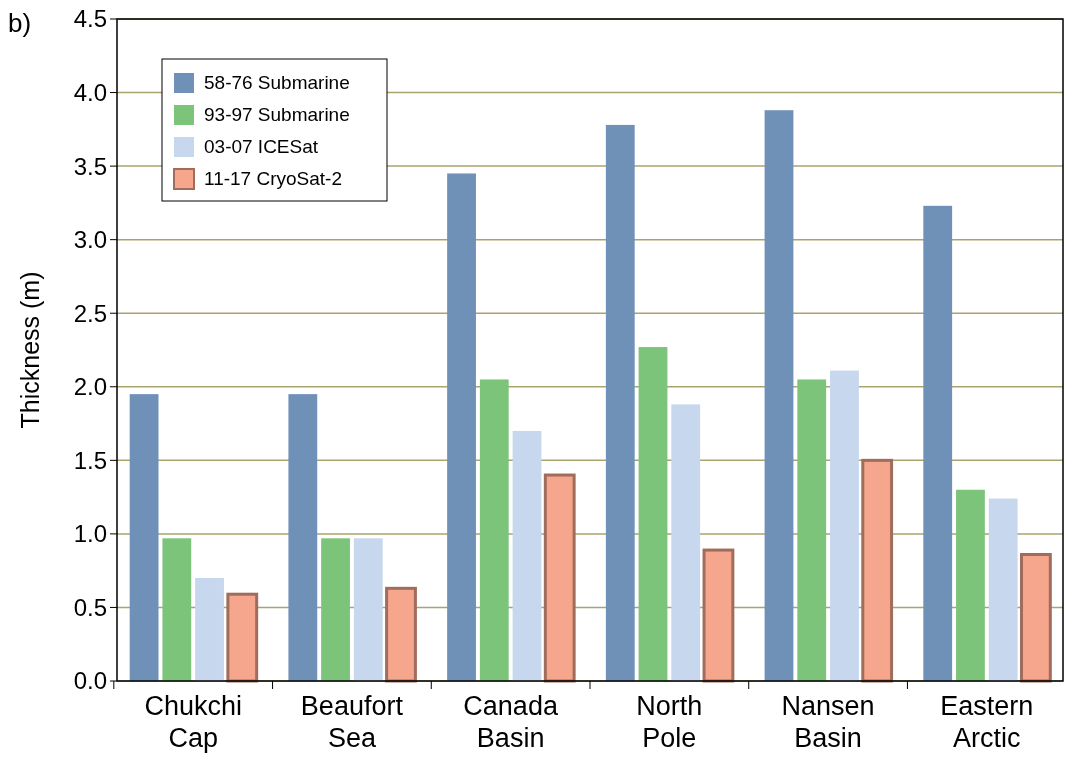  I want to click on y-axis-title: Thickness (m), so click(30, 350).